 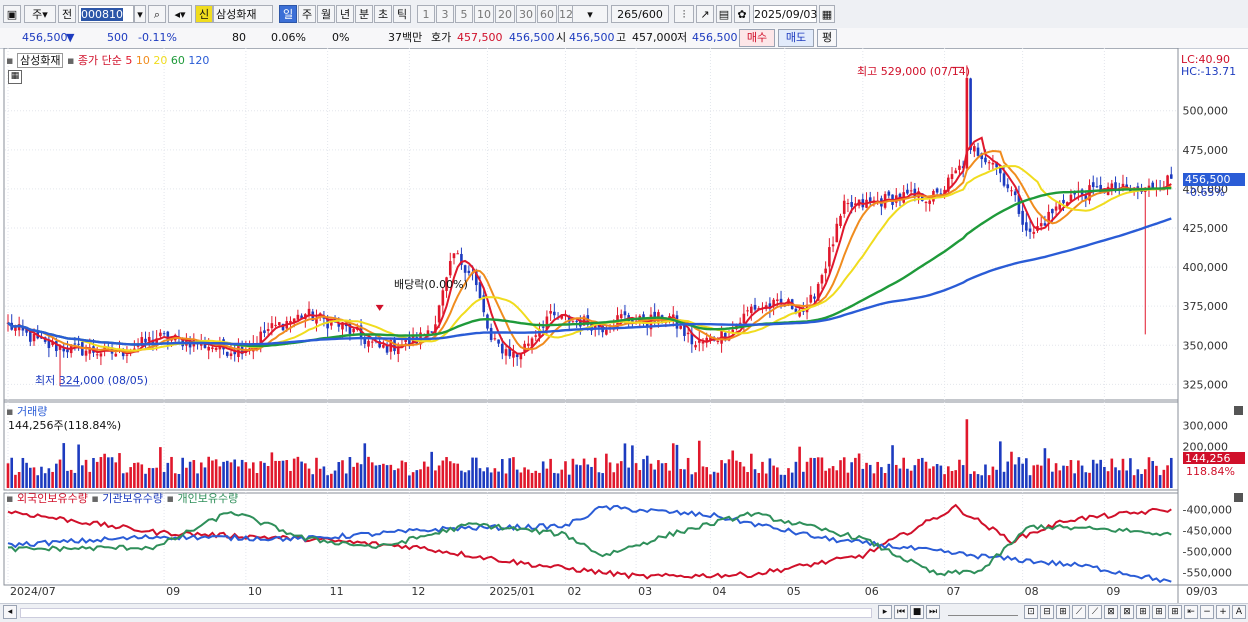 What do you see at coordinates (827, 38) in the screenshot?
I see `flat-button: 평` at bounding box center [827, 38].